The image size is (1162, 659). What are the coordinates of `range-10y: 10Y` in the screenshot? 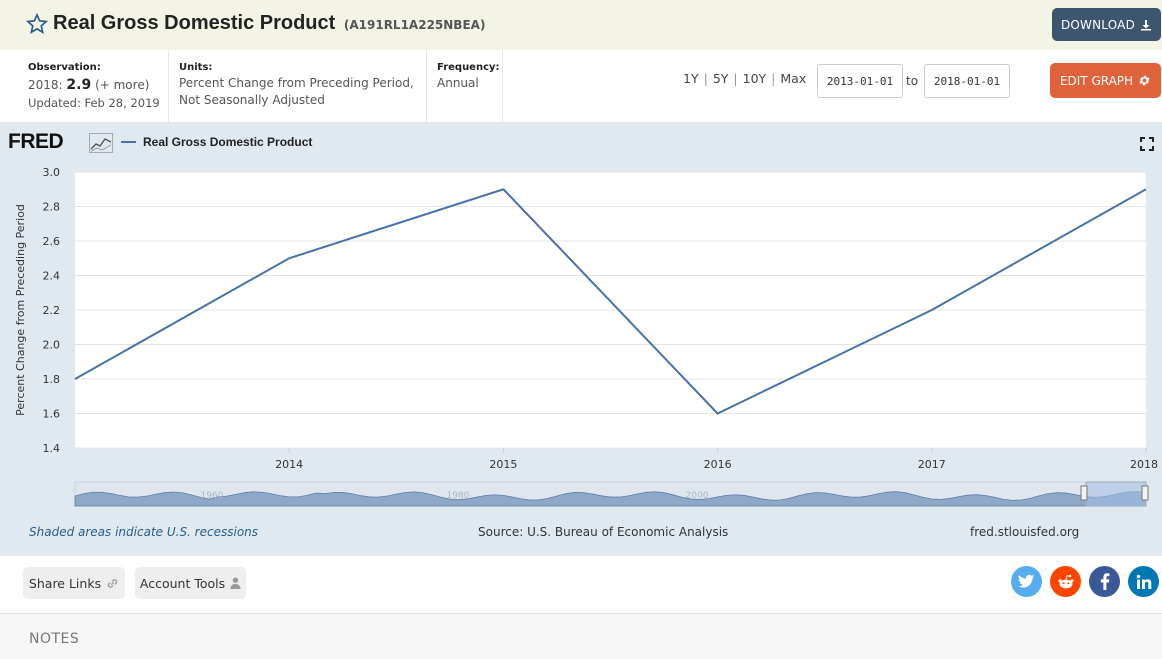 It's located at (754, 78).